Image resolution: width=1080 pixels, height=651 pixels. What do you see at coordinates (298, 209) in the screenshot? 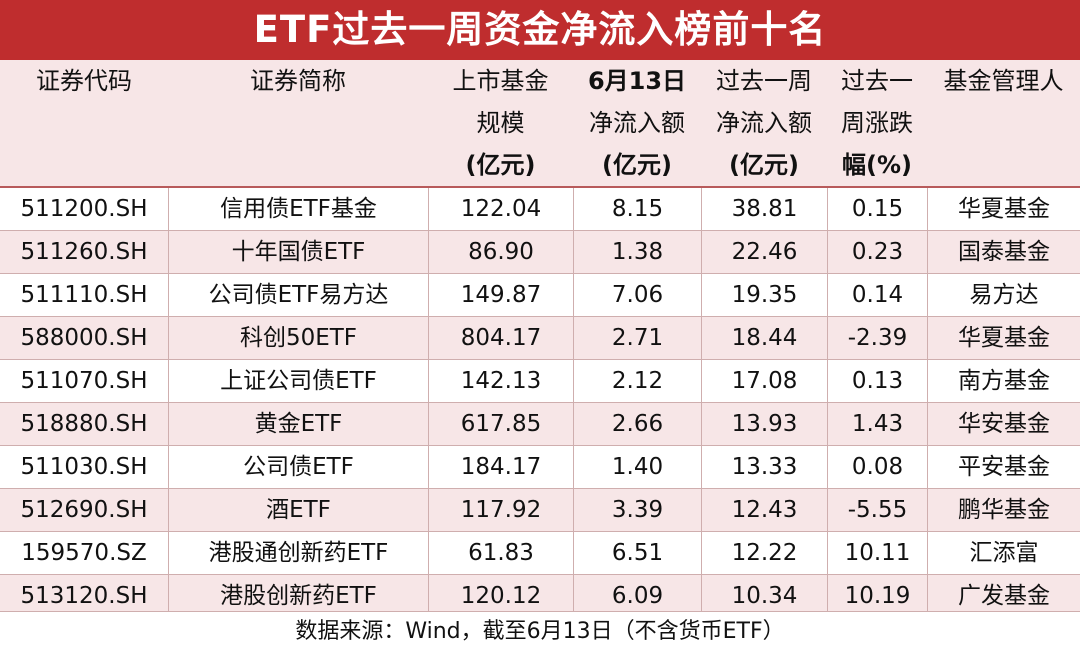
I see `cell-name: 信用债ETF基金` at bounding box center [298, 209].